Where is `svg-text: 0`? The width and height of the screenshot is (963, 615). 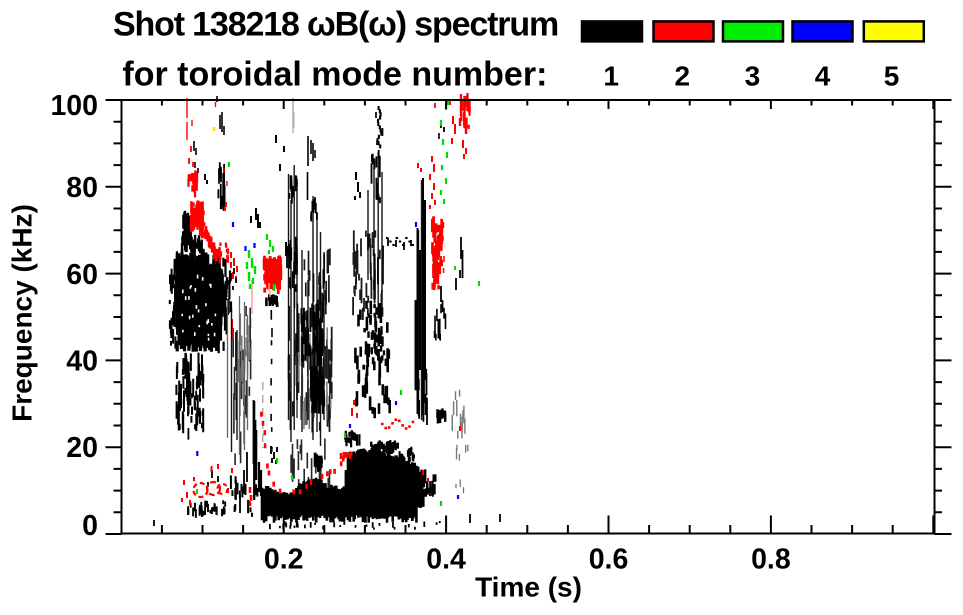
svg-text: 0 is located at coordinates (90, 526).